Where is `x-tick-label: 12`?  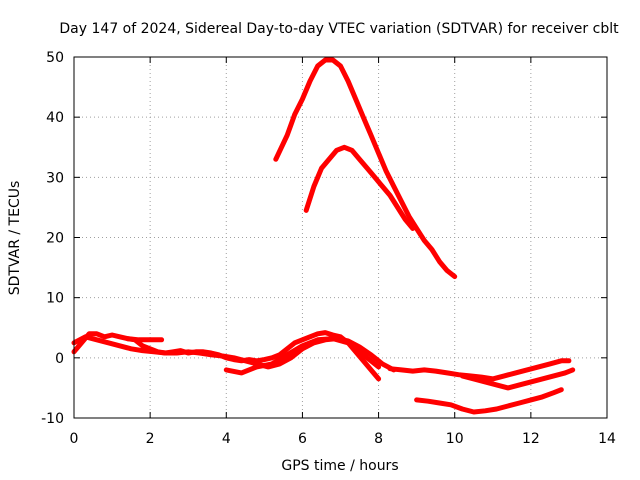 x-tick-label: 12 is located at coordinates (531, 439).